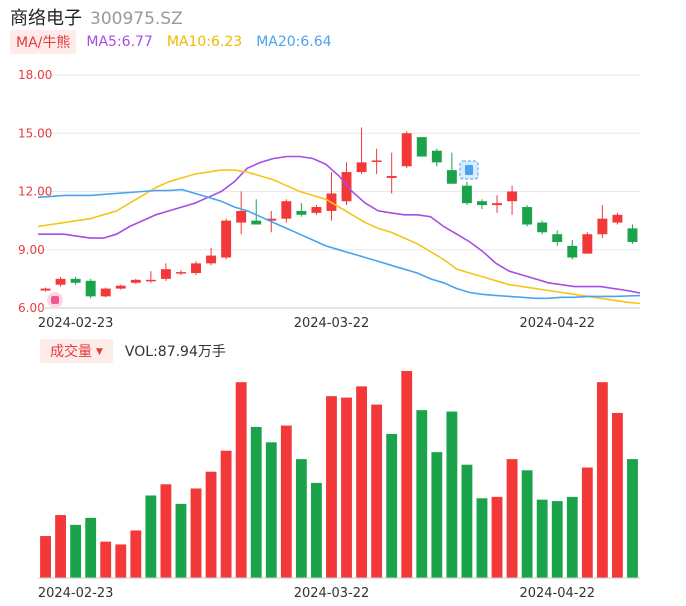  I want to click on stock-code: 300975.SZ, so click(136, 19).